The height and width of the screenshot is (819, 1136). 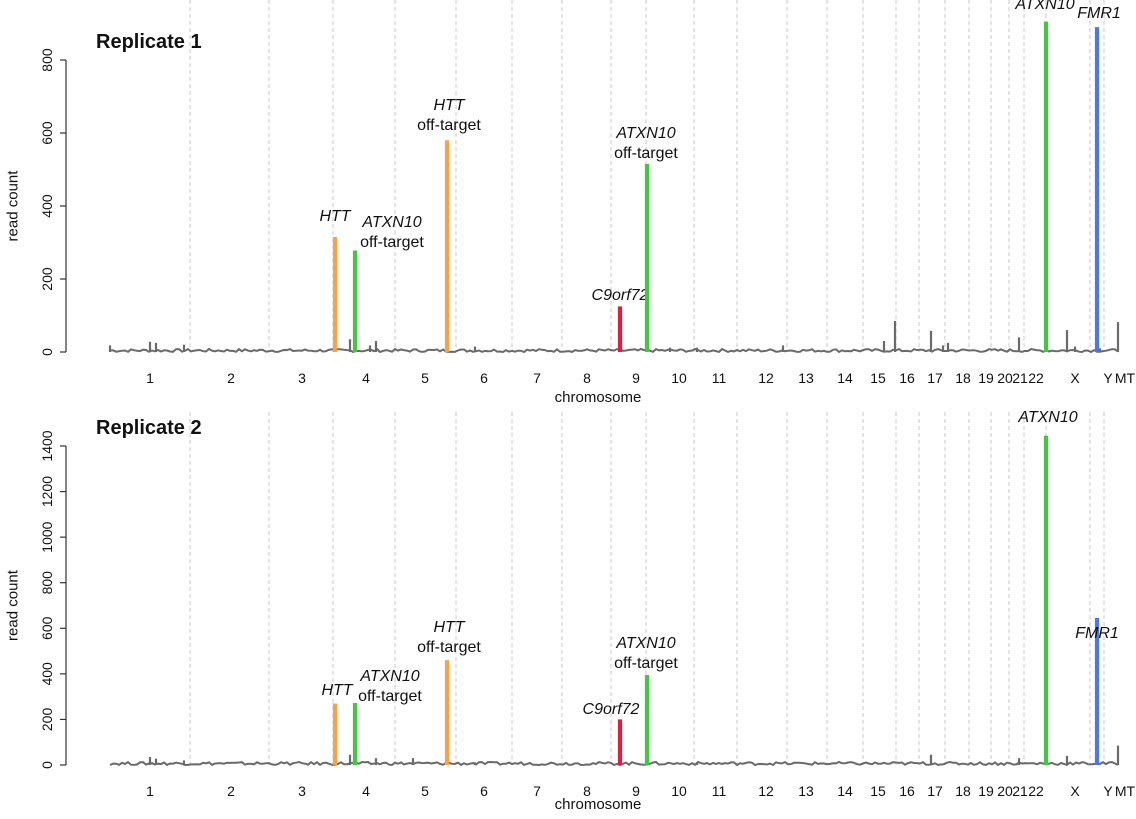 What do you see at coordinates (47, 491) in the screenshot?
I see `y-tick-label: 1200` at bounding box center [47, 491].